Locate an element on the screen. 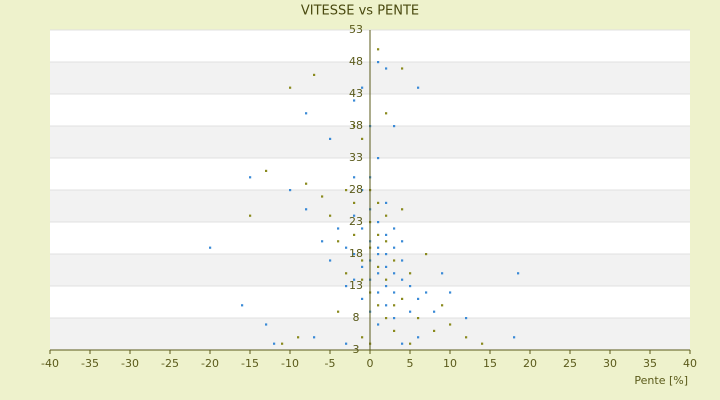  x-tick-label: 0 is located at coordinates (370, 363).